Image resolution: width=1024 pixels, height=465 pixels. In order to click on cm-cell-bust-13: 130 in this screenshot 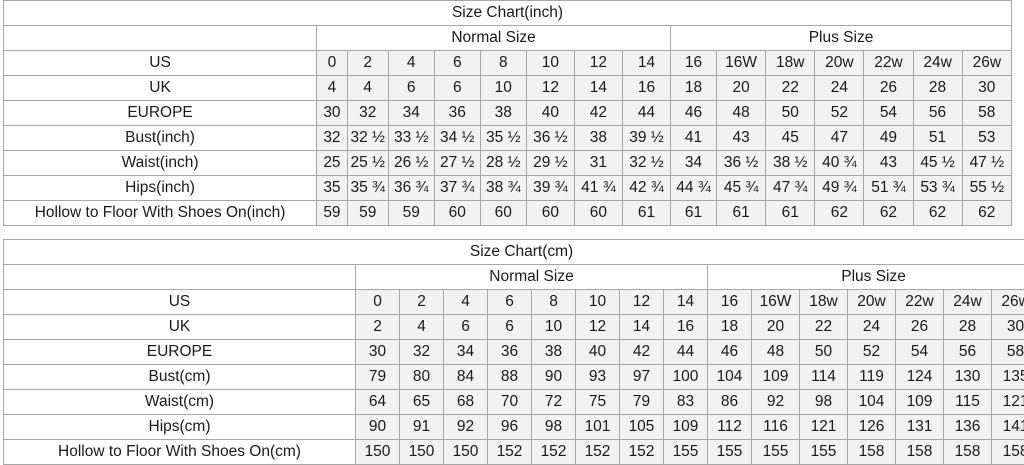, I will do `click(968, 377)`.